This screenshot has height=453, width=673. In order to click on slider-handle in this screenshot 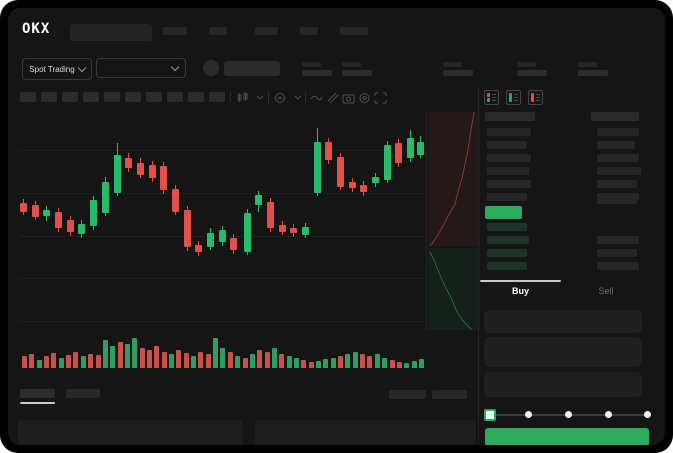, I will do `click(490, 415)`.